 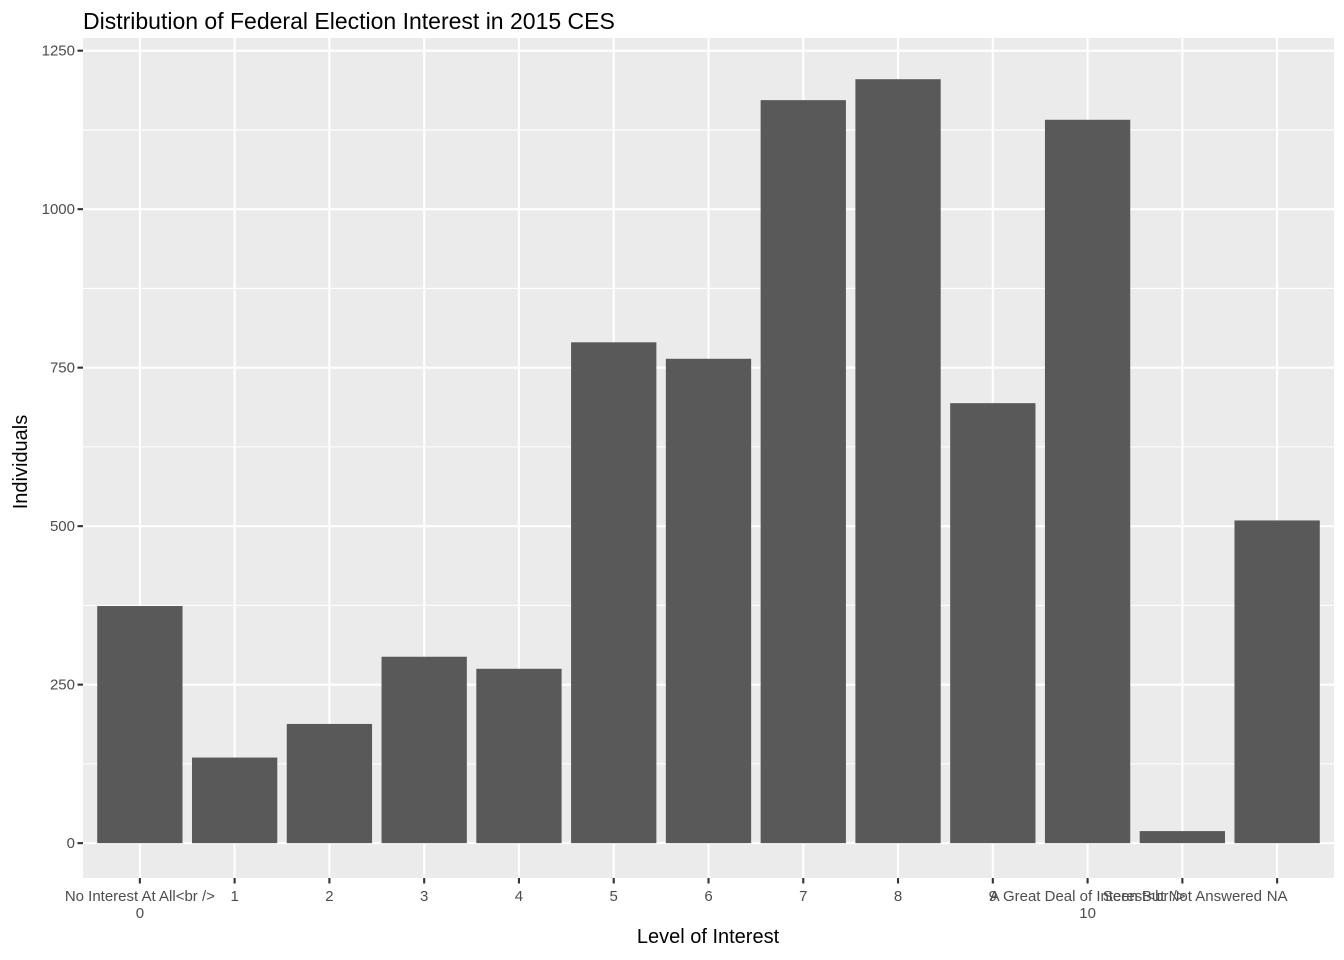 What do you see at coordinates (329, 896) in the screenshot?
I see `x-tick-label: 2` at bounding box center [329, 896].